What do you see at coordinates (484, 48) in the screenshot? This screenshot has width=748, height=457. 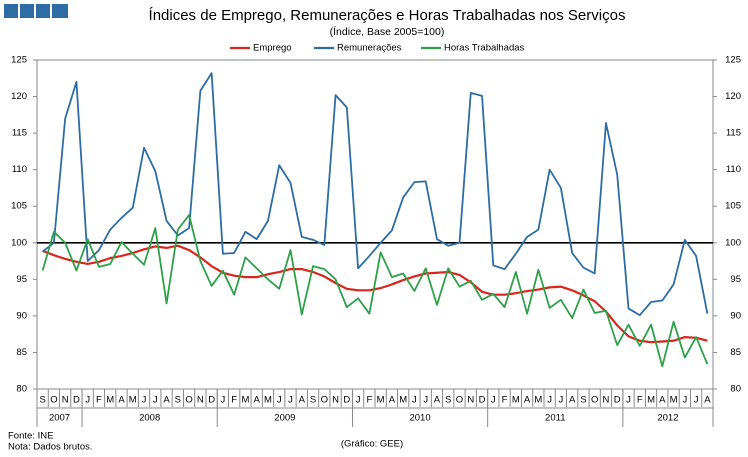 I see `legend-label: Horas Trabalhadas` at bounding box center [484, 48].